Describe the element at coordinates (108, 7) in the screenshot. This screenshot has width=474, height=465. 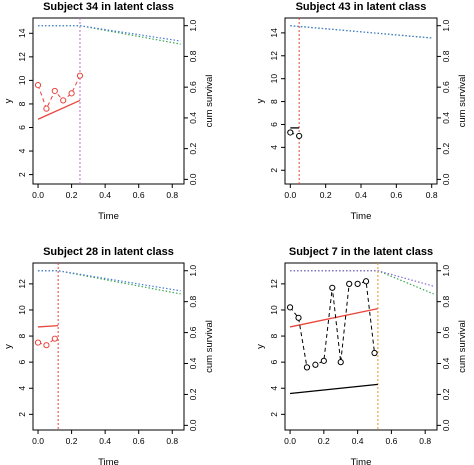
I see `chart-title: Subject 34 in latent class` at that location.